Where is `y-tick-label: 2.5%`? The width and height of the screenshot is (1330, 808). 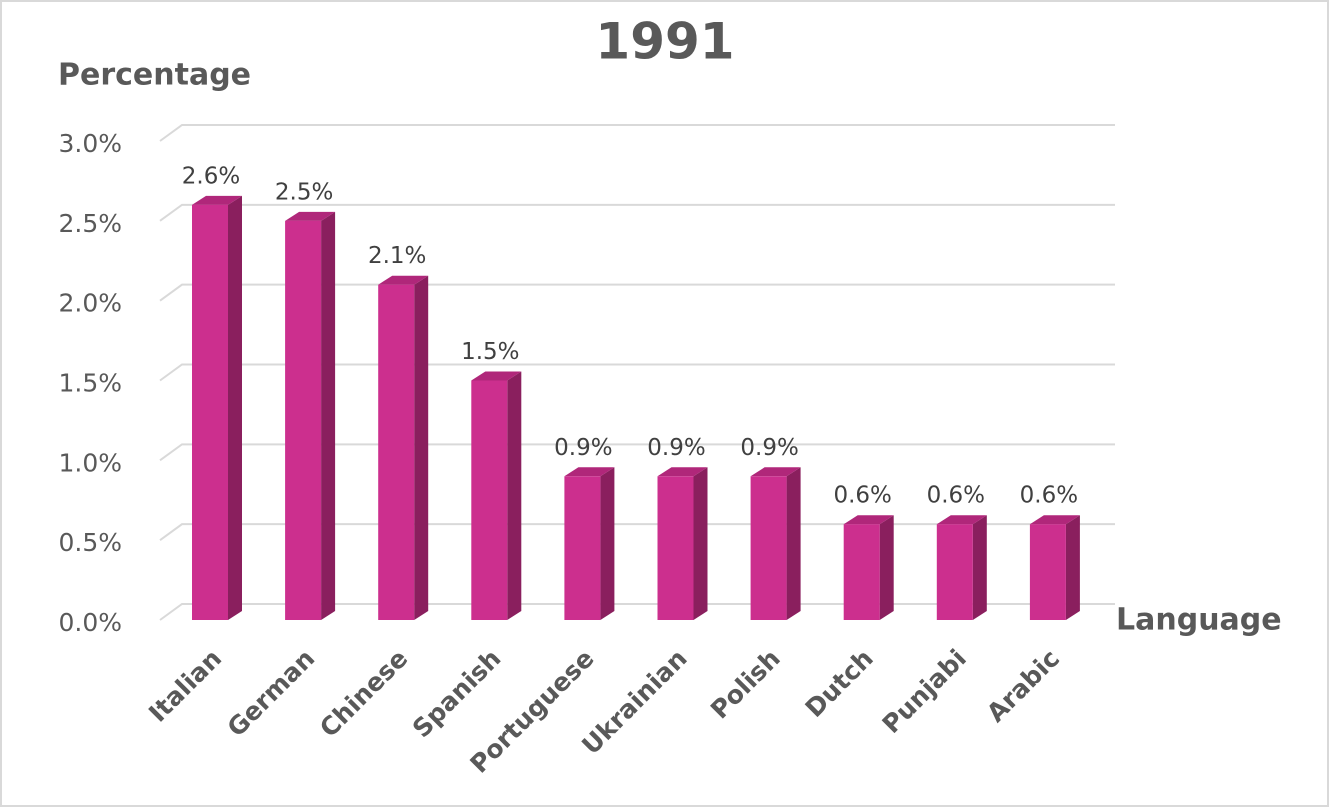 y-tick-label: 2.5% is located at coordinates (90, 223).